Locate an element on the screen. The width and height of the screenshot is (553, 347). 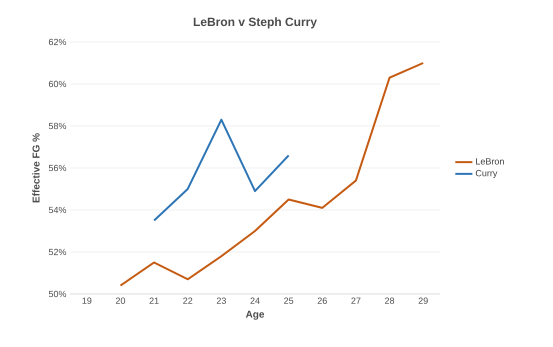
chart-title: LeBron v Steph Curry is located at coordinates (255, 22).